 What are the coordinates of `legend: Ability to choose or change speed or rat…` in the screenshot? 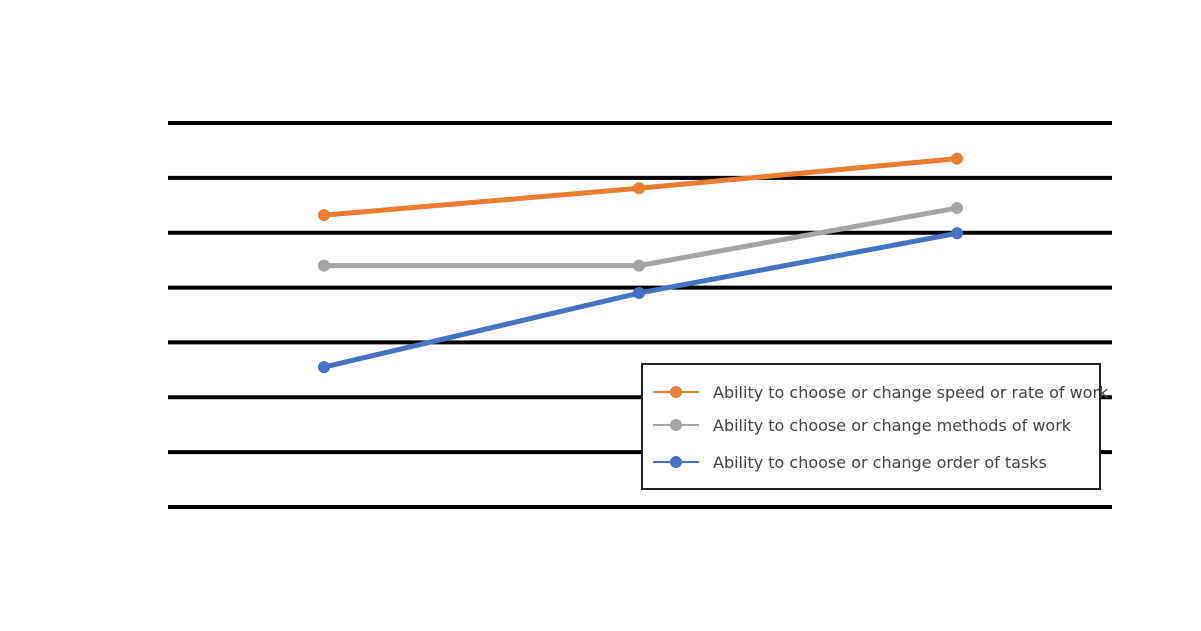 It's located at (874, 426).